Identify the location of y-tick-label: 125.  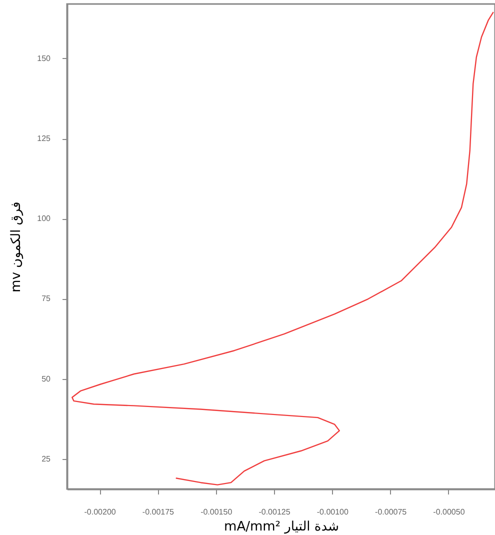
(44, 139).